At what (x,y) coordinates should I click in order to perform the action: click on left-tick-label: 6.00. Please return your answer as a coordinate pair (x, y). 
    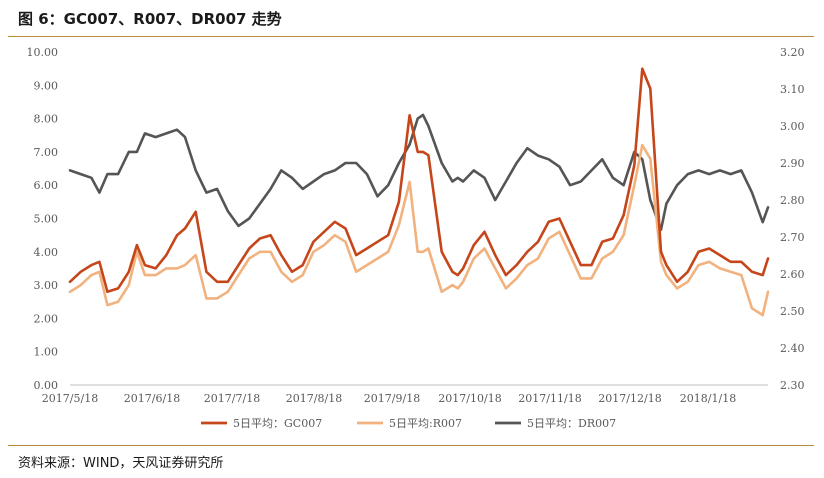
    Looking at the image, I should click on (46, 185).